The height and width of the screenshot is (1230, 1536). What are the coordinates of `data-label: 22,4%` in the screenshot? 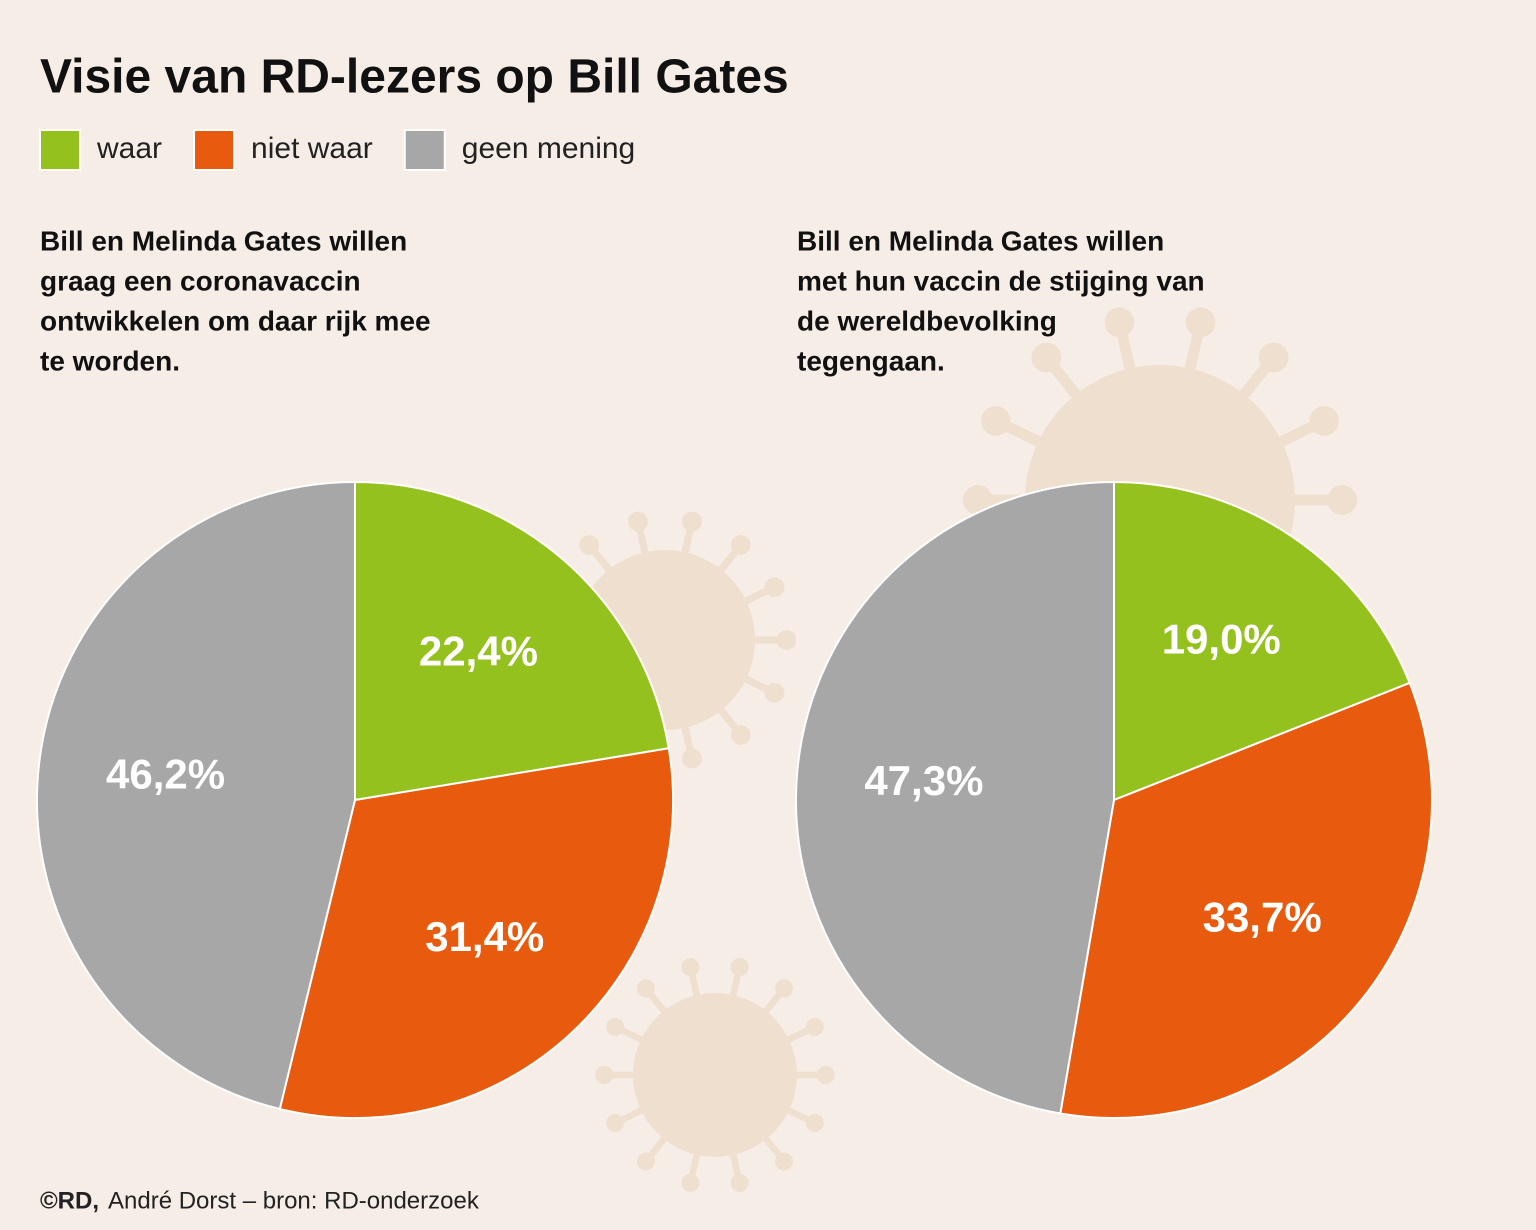 It's located at (478, 651).